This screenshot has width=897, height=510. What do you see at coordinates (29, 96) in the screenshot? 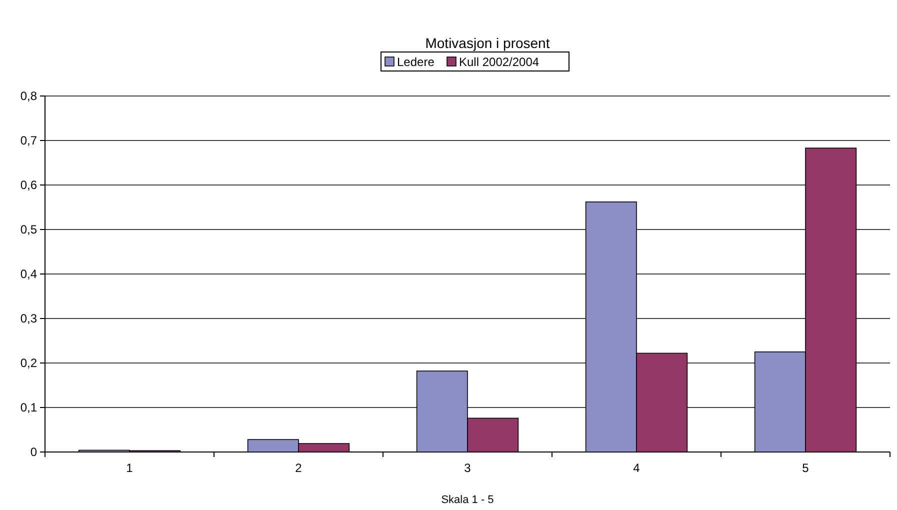
I see `y-tick-label: 0,8` at bounding box center [29, 96].